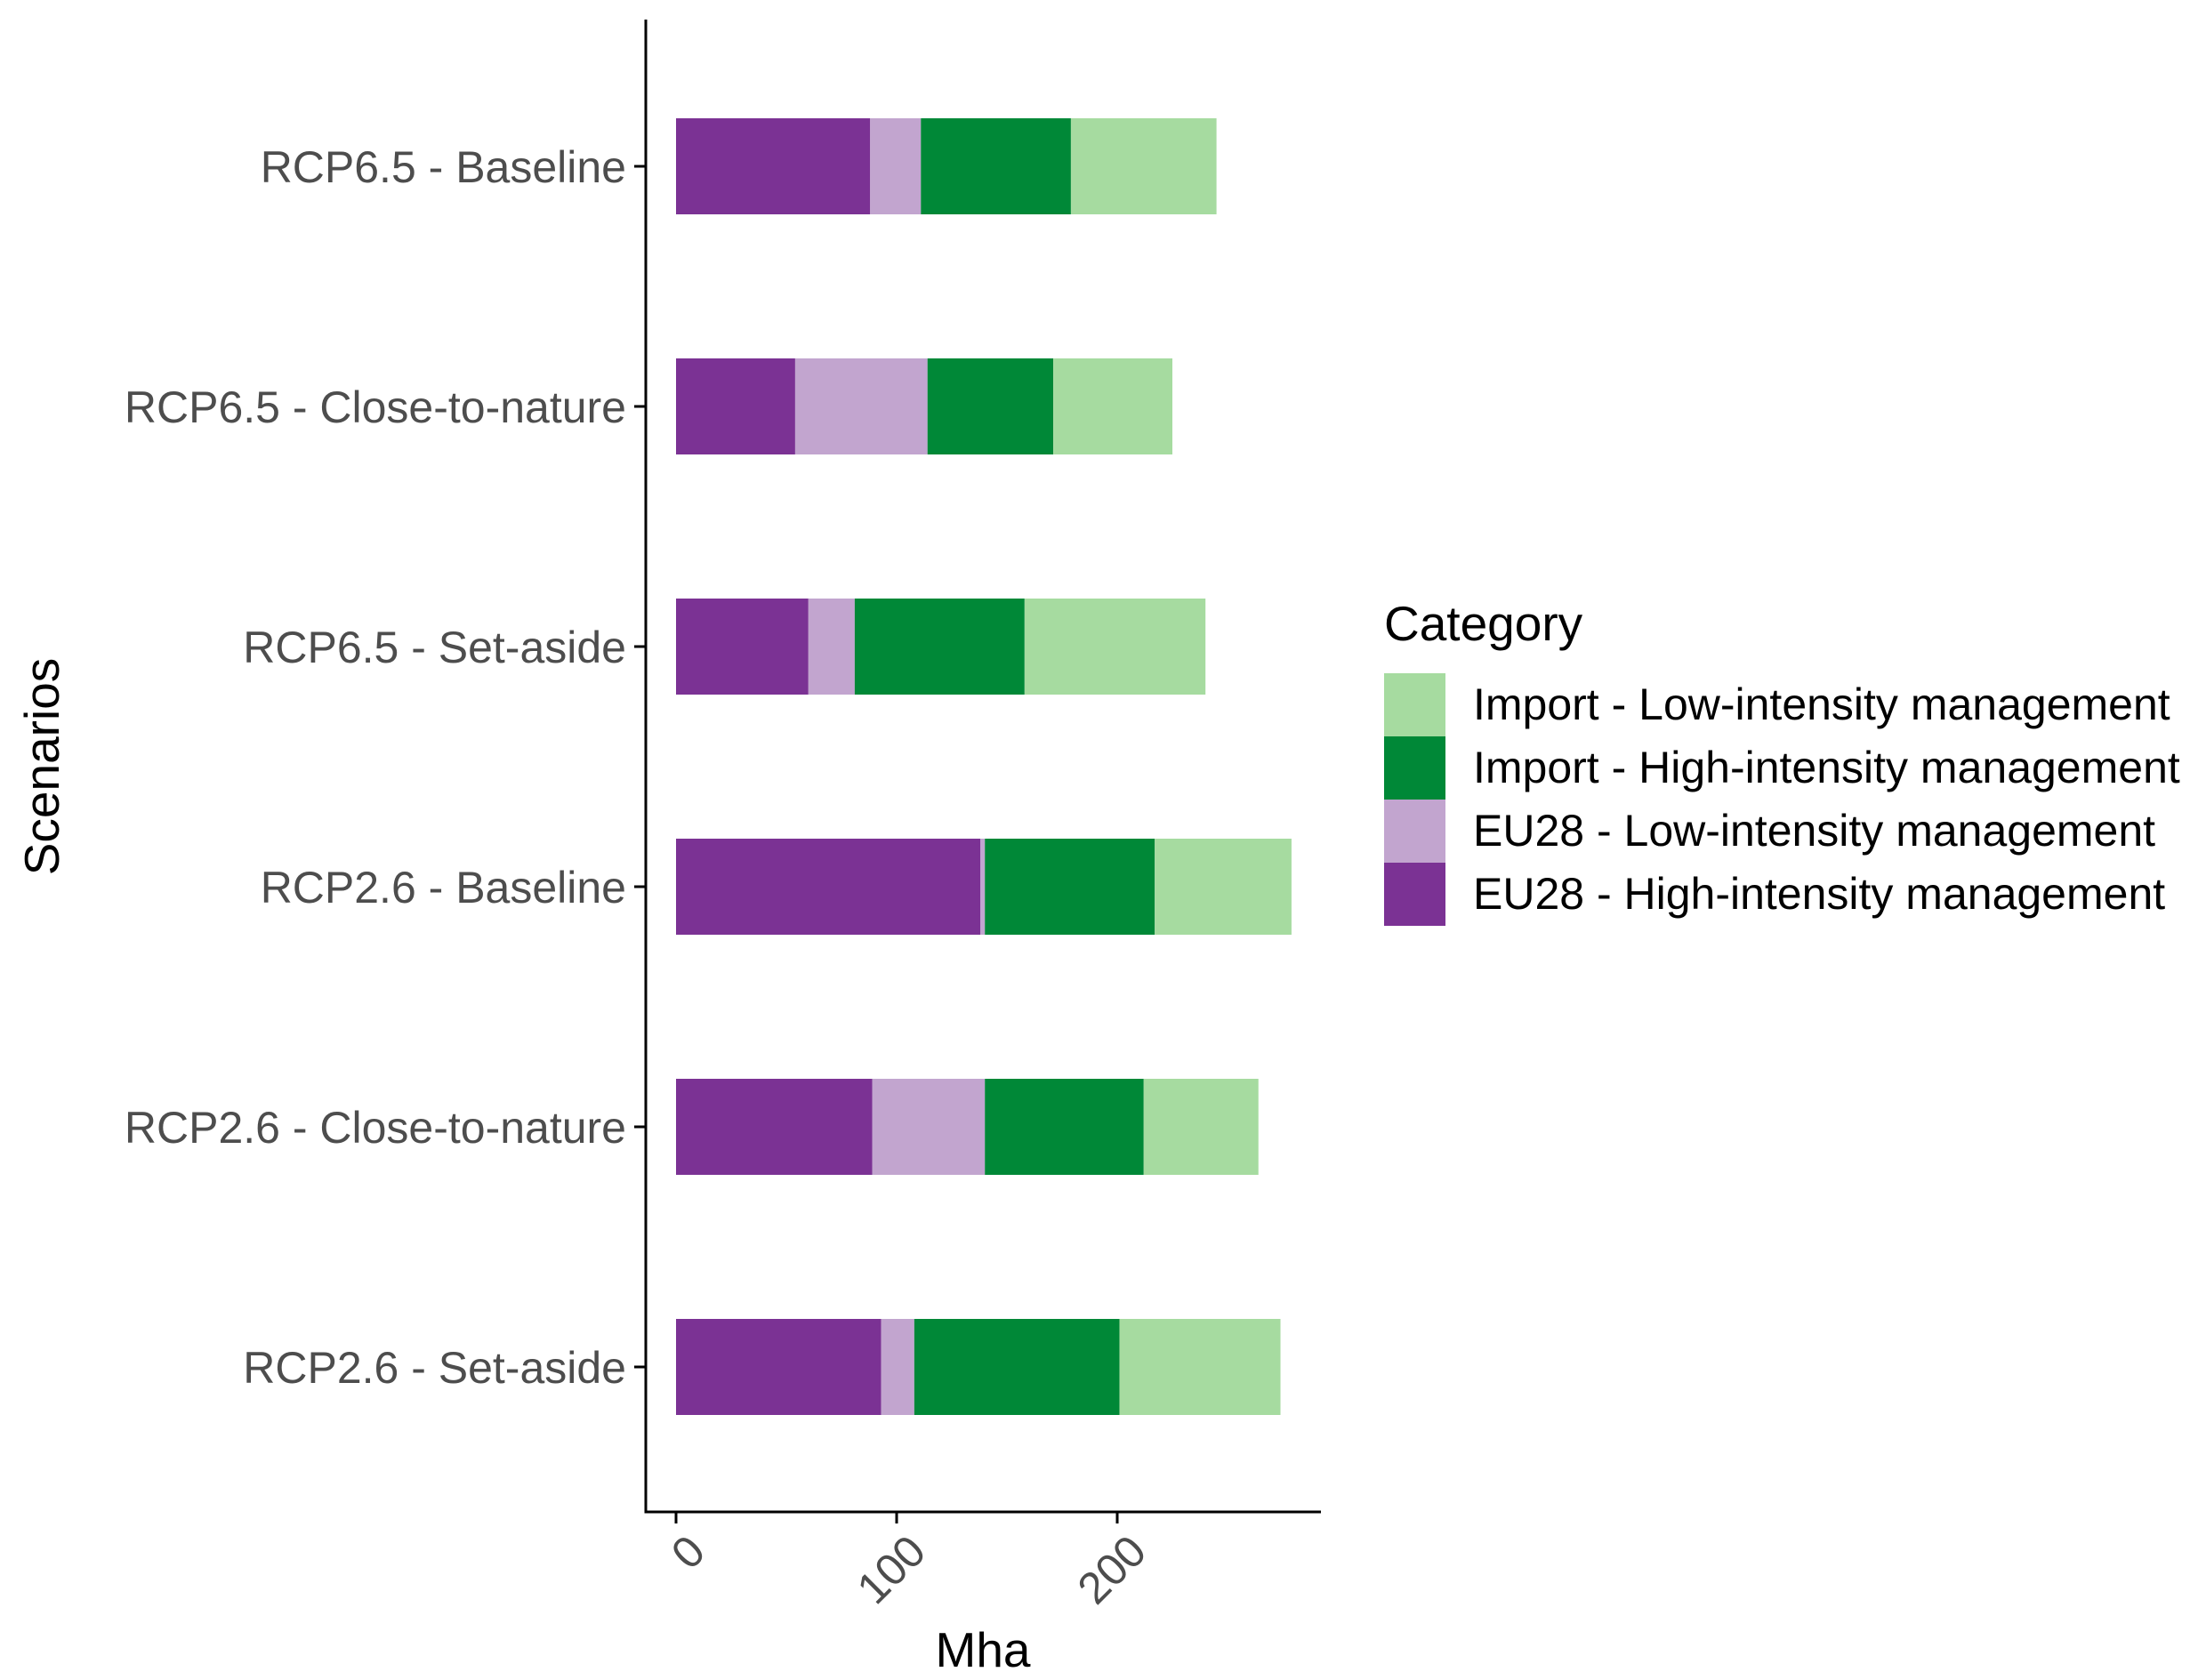 Image resolution: width=2206 pixels, height=1680 pixels. Describe the element at coordinates (742, 647) in the screenshot. I see `bar-rcp6-5-set-aside-eu28-high-intensity-management` at that location.